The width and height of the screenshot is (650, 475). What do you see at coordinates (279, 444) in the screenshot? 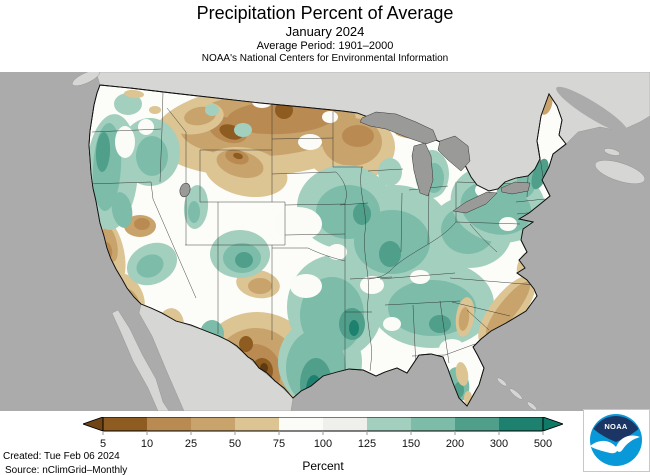
I see `colorbar-tick-label: 75` at bounding box center [279, 444].